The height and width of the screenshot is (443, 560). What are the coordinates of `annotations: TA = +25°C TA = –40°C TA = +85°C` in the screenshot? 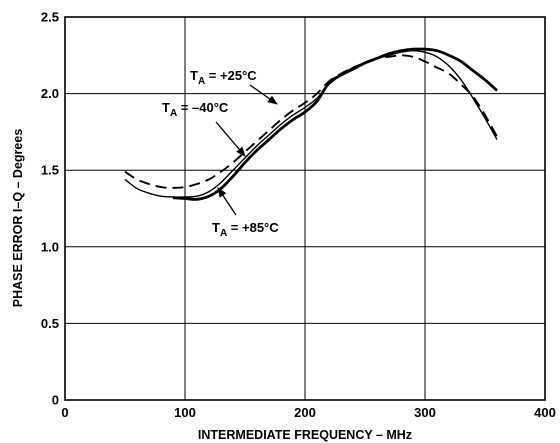 It's located at (220, 153).